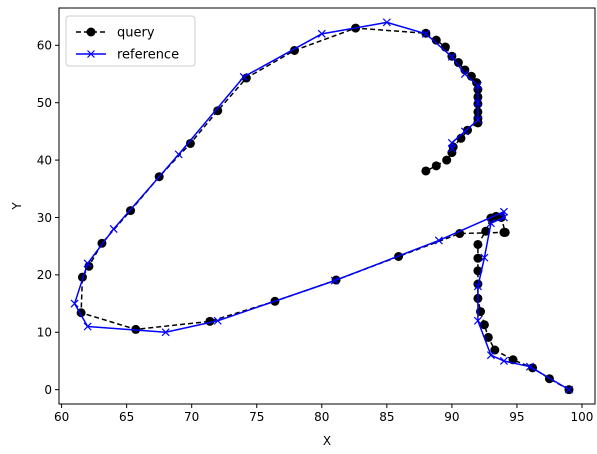 The width and height of the screenshot is (597, 454). What do you see at coordinates (256, 417) in the screenshot?
I see `x-tick-label: 75` at bounding box center [256, 417].